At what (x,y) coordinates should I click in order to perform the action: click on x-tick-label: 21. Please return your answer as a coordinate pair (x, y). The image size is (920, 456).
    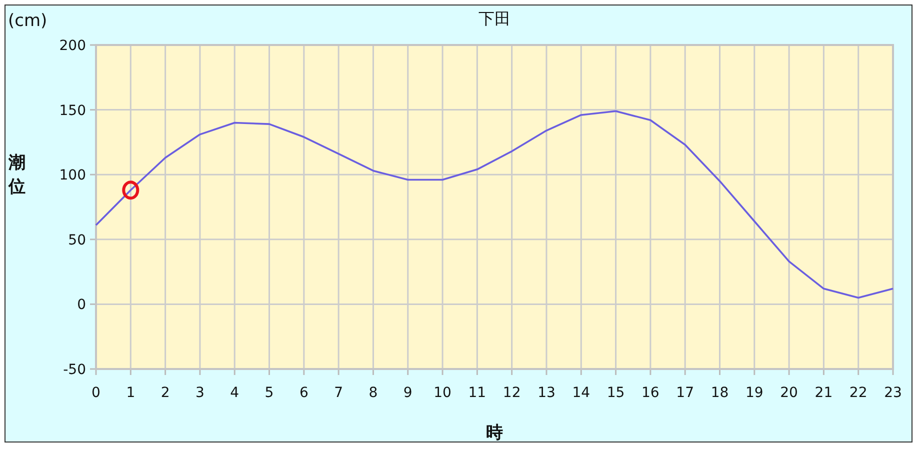
    Looking at the image, I should click on (823, 393).